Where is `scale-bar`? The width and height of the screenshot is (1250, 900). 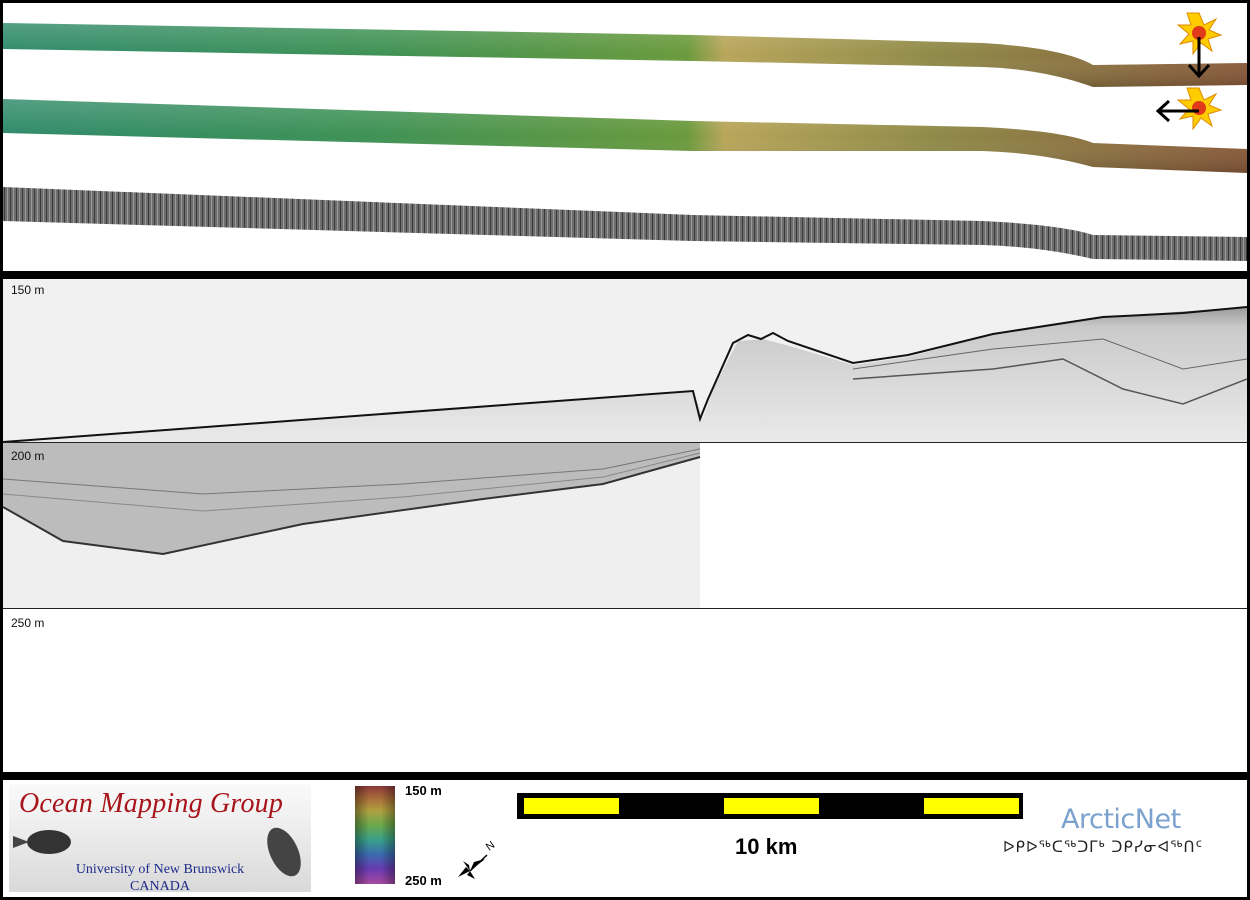 scale-bar is located at coordinates (770, 806).